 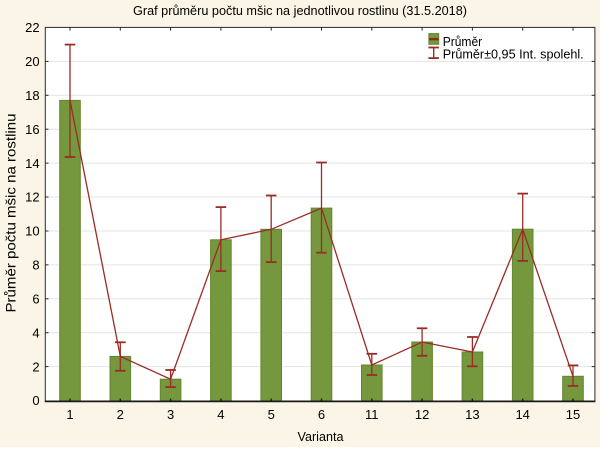 I want to click on svg-text: 18, so click(x=32, y=95).